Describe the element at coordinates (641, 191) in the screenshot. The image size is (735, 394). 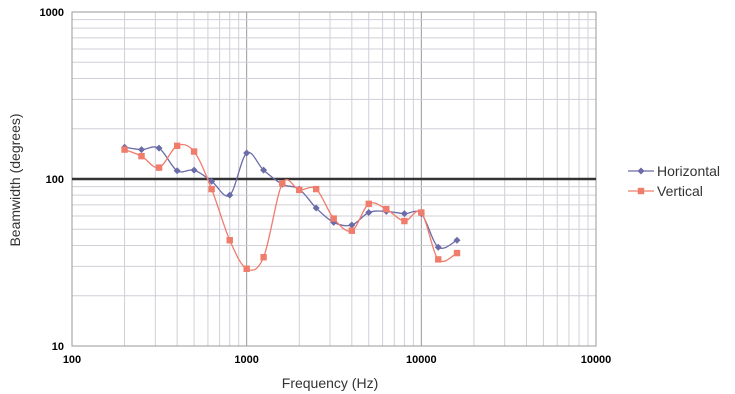
I see `legend-marker-vertical` at that location.